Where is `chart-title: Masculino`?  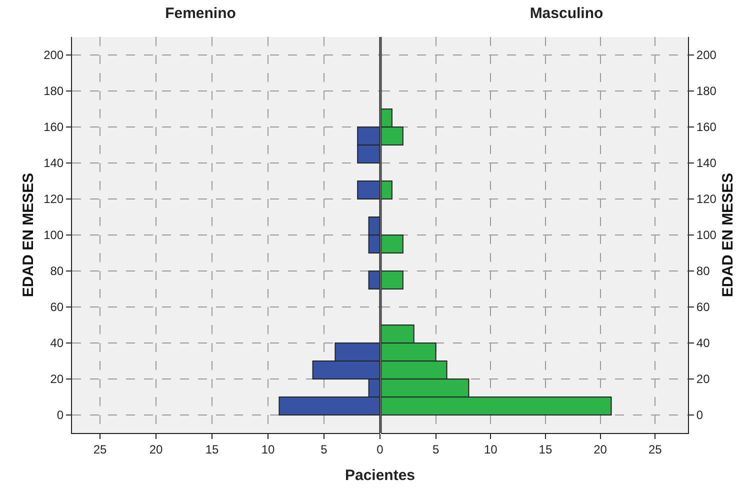
chart-title: Masculino is located at coordinates (567, 13).